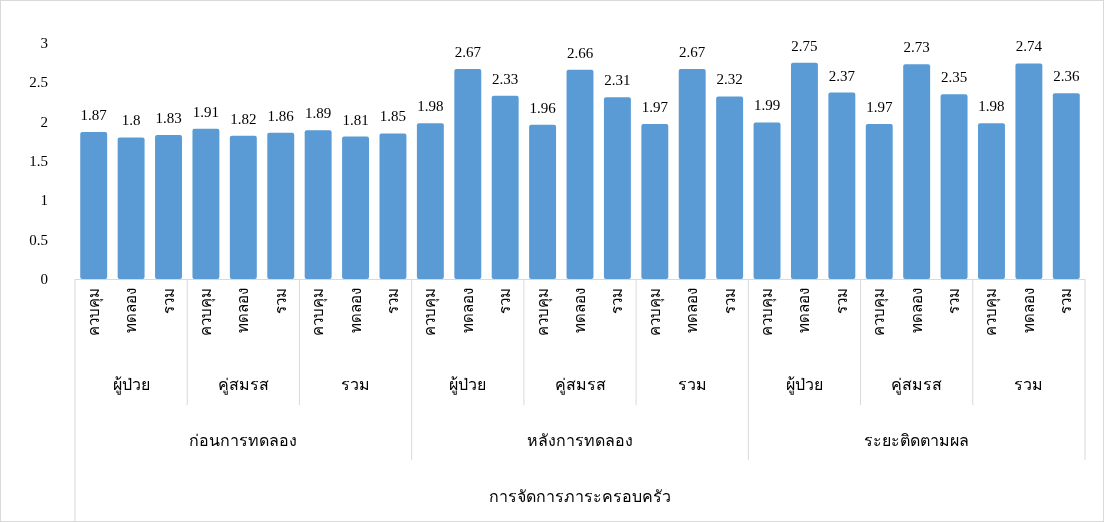 The width and height of the screenshot is (1104, 522). What do you see at coordinates (842, 75) in the screenshot?
I see `data-label: 2.37` at bounding box center [842, 75].